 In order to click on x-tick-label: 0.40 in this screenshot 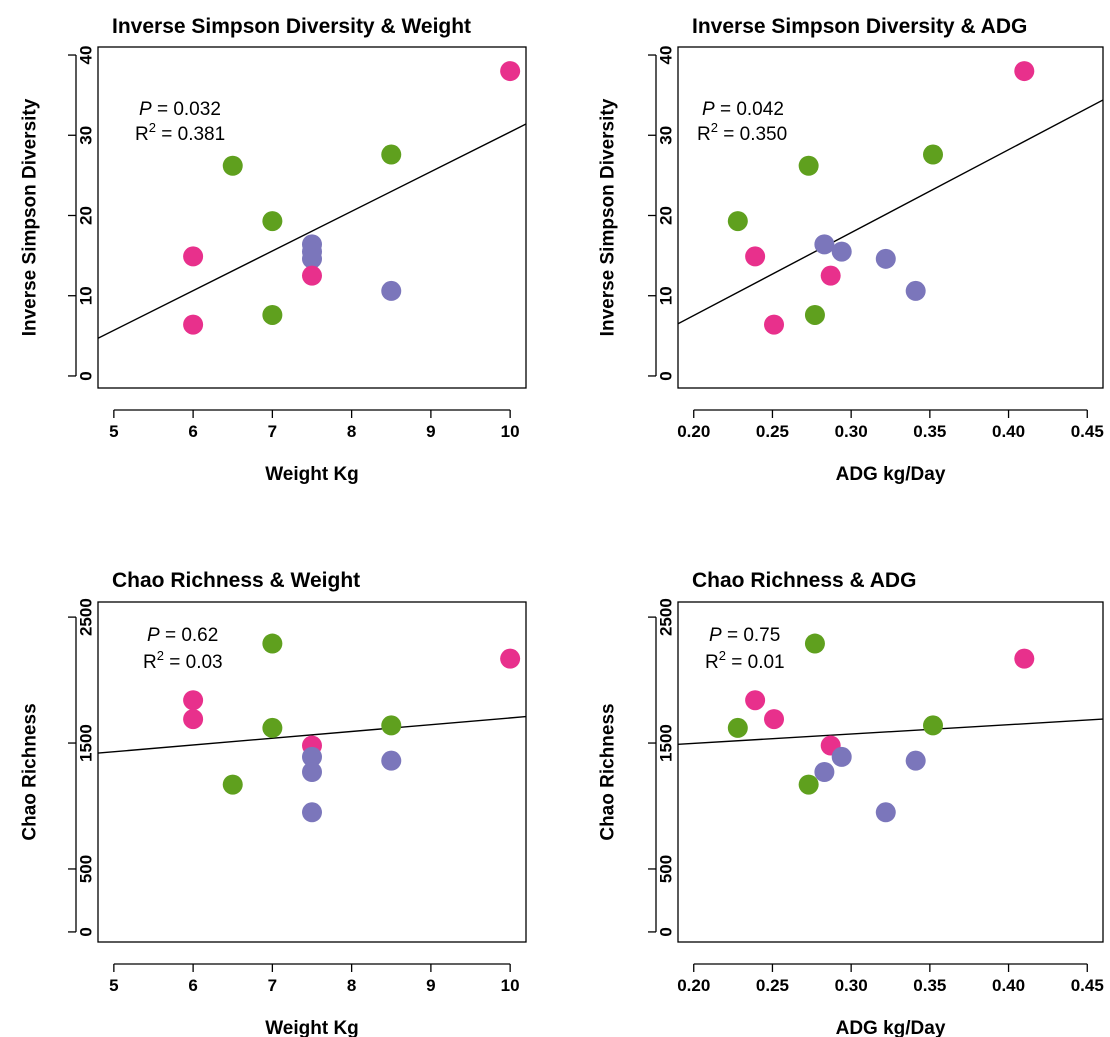, I will do `click(1008, 985)`.